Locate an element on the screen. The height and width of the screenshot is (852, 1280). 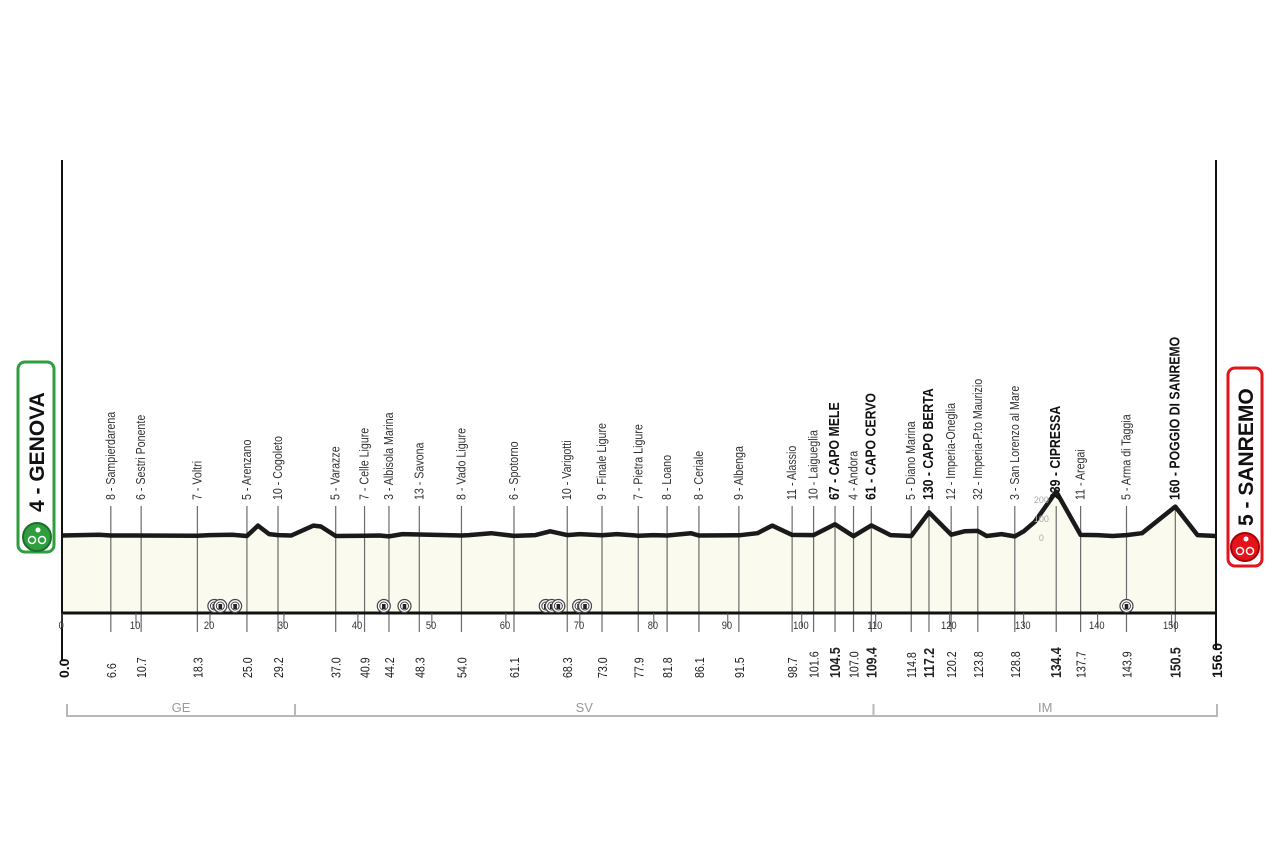
waypoint-km-label: 25.0 is located at coordinates (247, 667).